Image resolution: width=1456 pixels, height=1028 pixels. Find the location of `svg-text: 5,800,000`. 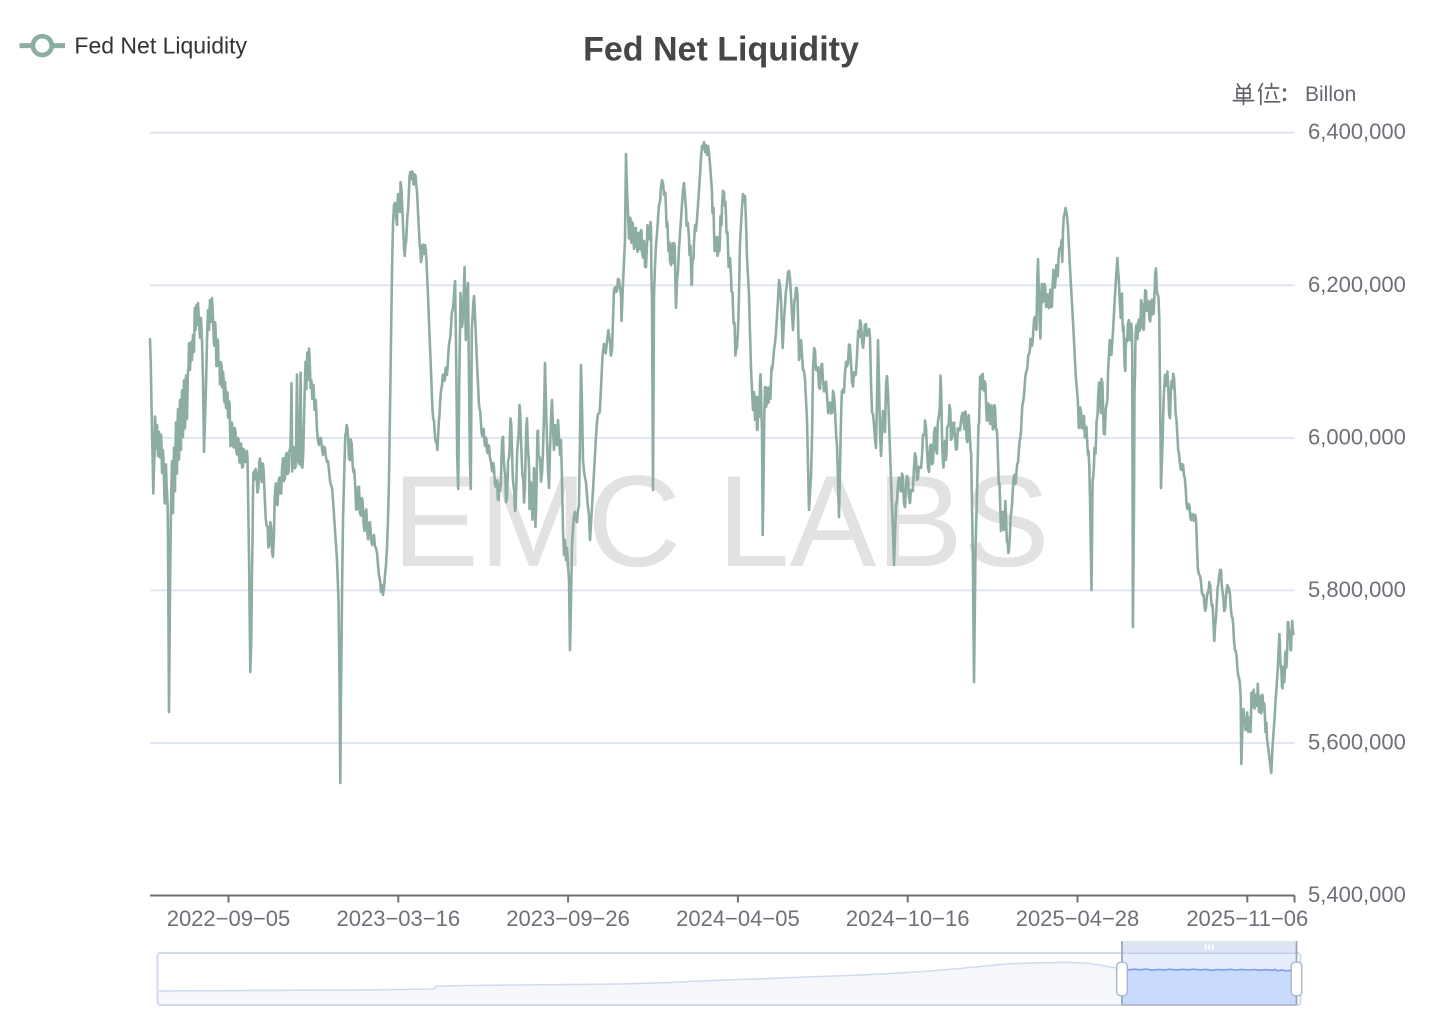

svg-text: 5,800,000 is located at coordinates (1357, 589).